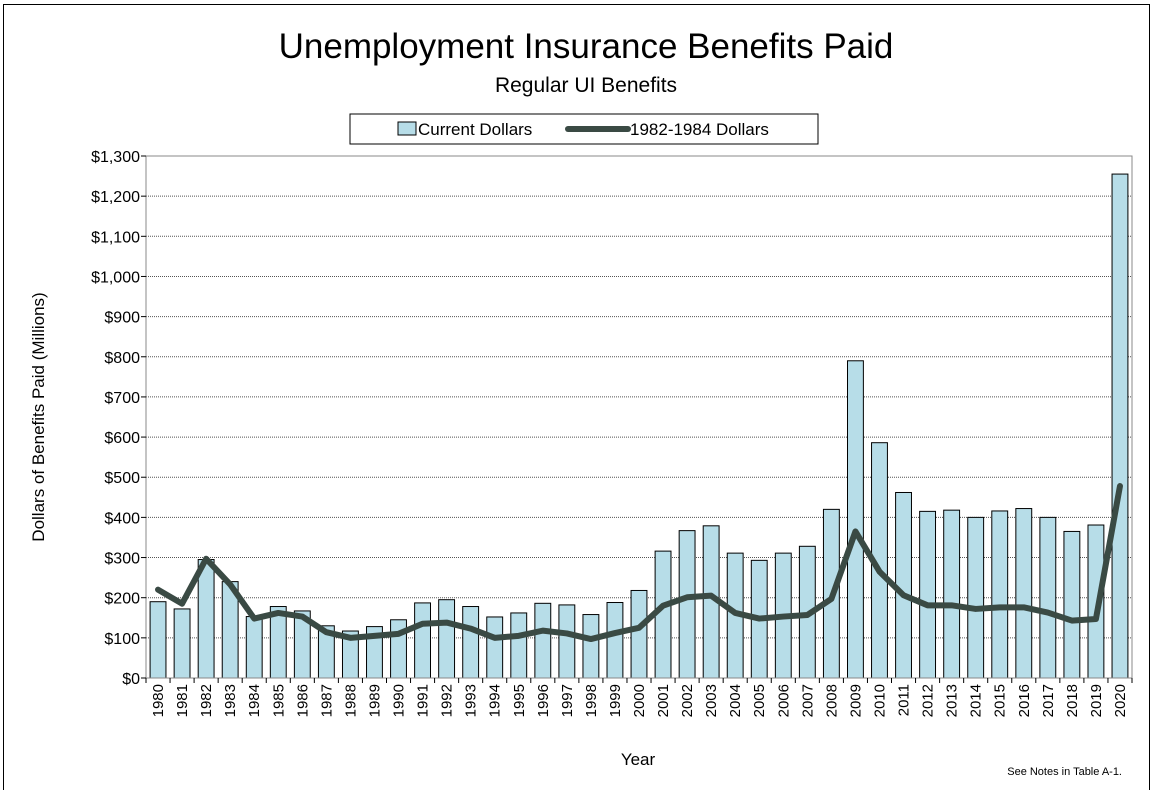 Image resolution: width=1156 pixels, height=790 pixels. Describe the element at coordinates (1048, 597) in the screenshot. I see `bar-2017` at that location.